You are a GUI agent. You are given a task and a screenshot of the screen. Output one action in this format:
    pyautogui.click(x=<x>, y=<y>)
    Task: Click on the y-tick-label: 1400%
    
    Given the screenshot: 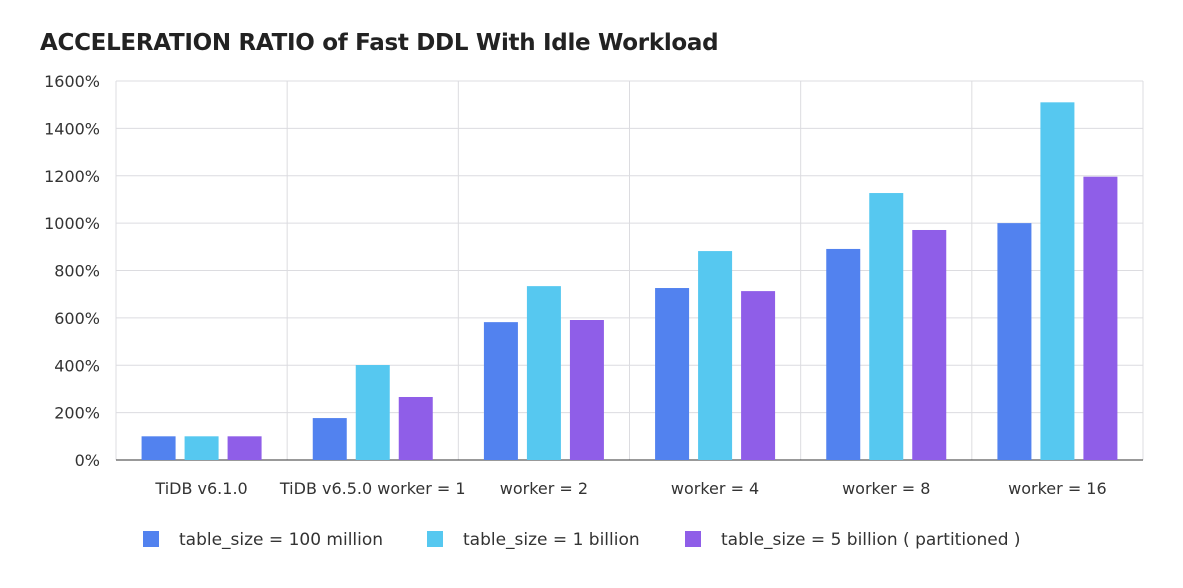 What is the action you would take?
    pyautogui.click(x=72, y=128)
    